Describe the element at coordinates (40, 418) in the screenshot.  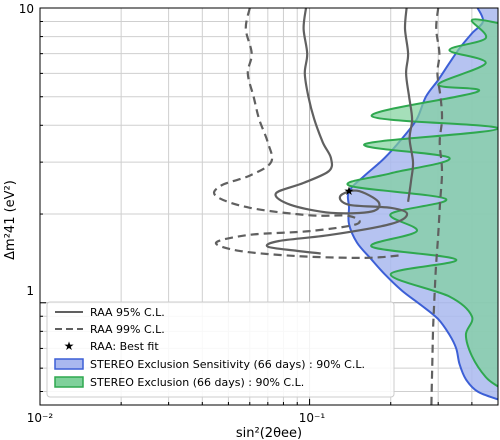
I see `x-tick-label-0.01: 10⁻²` at that location.